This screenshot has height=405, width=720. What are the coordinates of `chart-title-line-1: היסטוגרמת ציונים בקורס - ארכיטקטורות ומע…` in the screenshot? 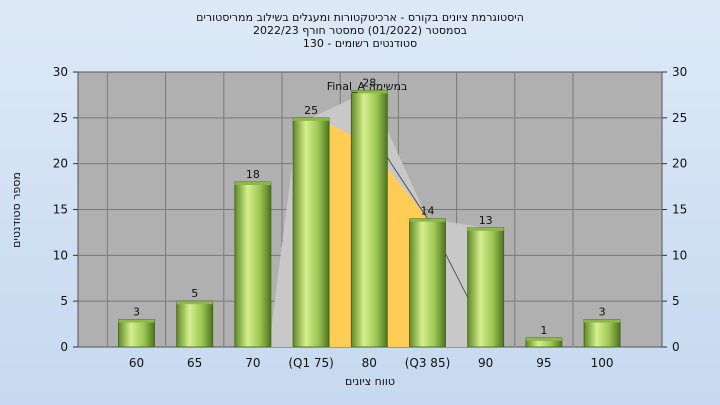 It's located at (360, 17).